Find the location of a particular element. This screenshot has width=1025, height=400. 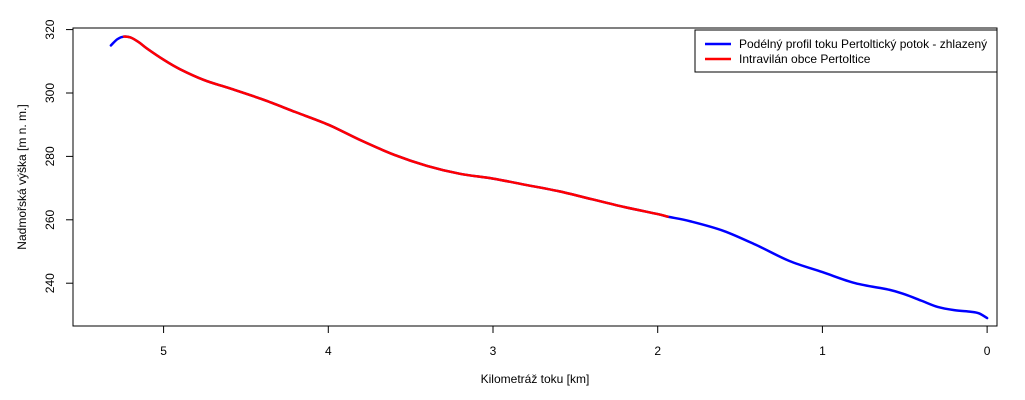

y-tick-label: 260 is located at coordinates (50, 219).